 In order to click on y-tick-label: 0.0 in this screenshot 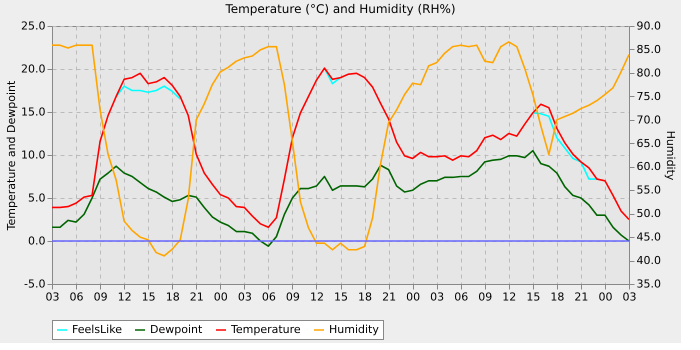, I will do `click(37, 241)`.